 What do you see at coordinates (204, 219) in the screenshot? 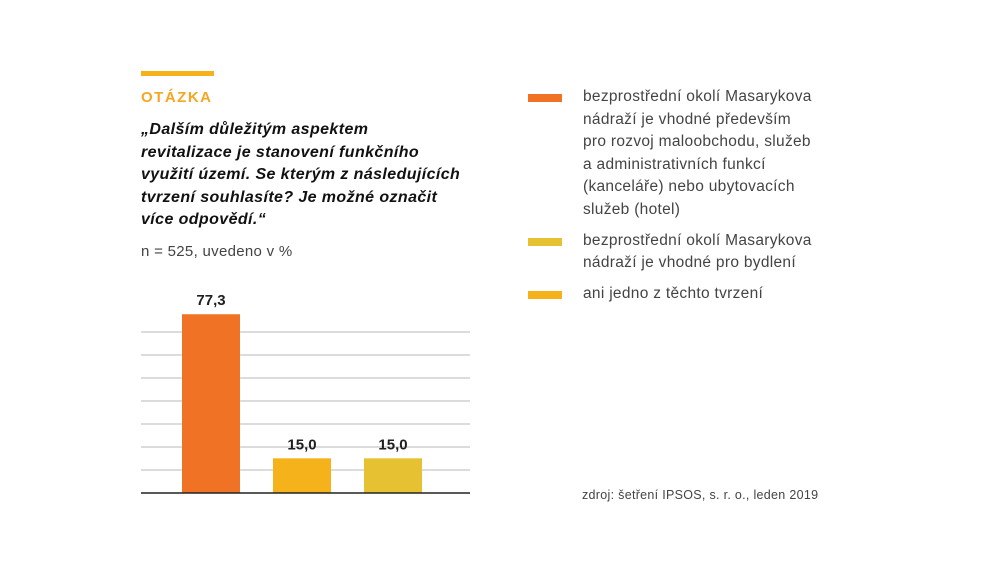
I see `question-line: více odpovědí.“` at bounding box center [204, 219].